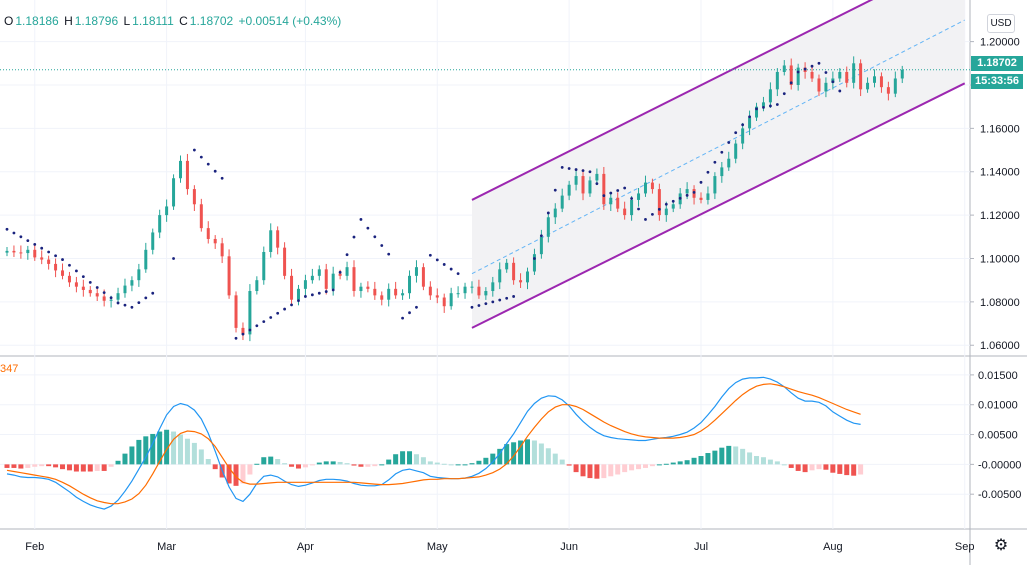 The height and width of the screenshot is (565, 1027). Describe the element at coordinates (166, 547) in the screenshot. I see `time-tick-label: Mar` at that location.